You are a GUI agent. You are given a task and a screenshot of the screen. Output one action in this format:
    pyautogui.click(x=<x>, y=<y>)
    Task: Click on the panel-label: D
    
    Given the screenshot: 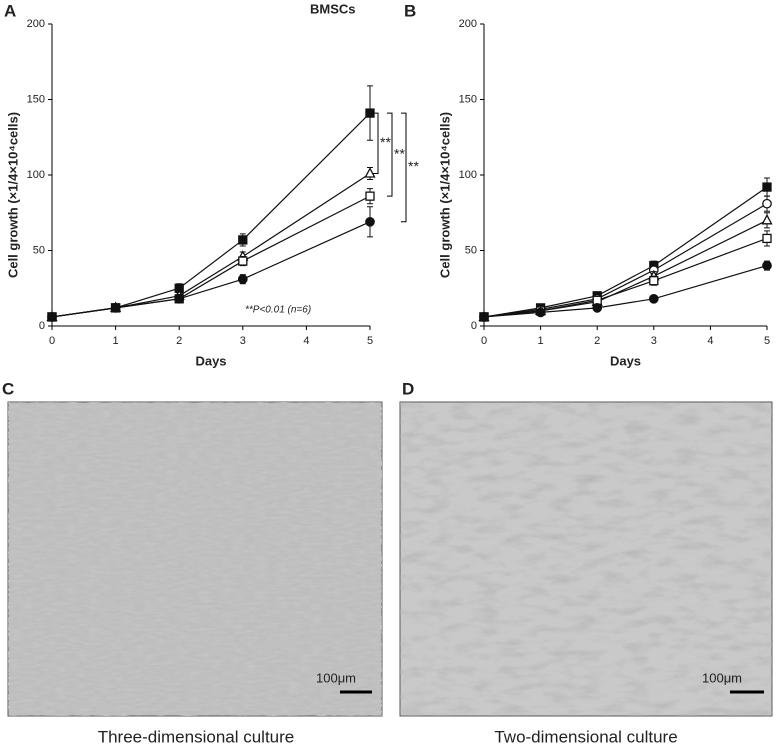 What is the action you would take?
    pyautogui.click(x=408, y=388)
    